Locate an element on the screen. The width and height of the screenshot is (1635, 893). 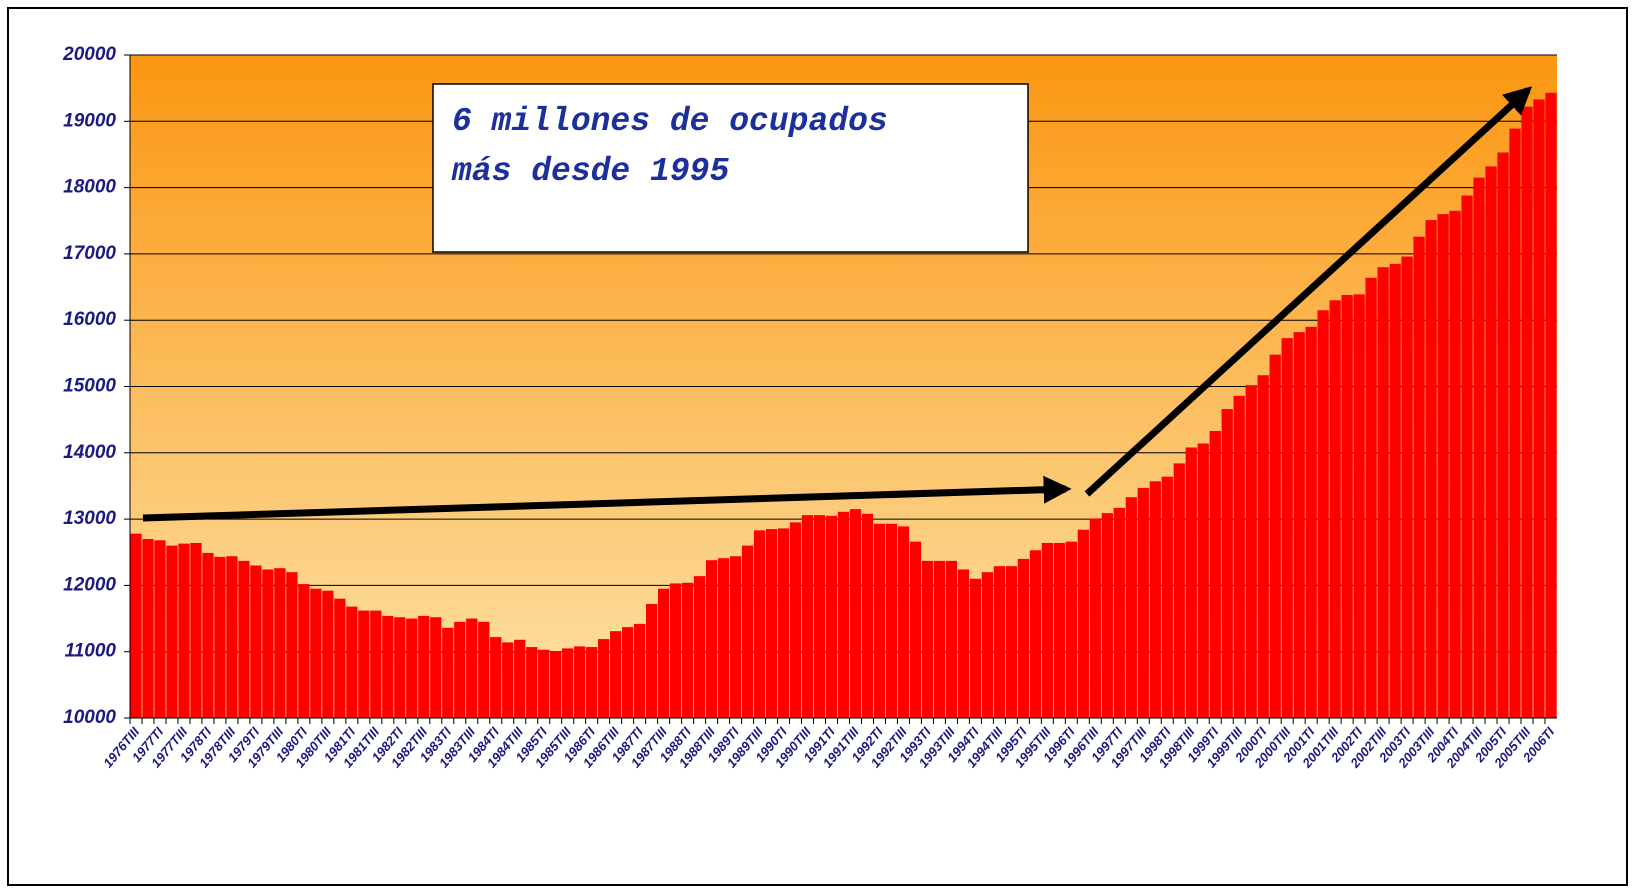
y-tick-label: 16000 is located at coordinates (89, 319).